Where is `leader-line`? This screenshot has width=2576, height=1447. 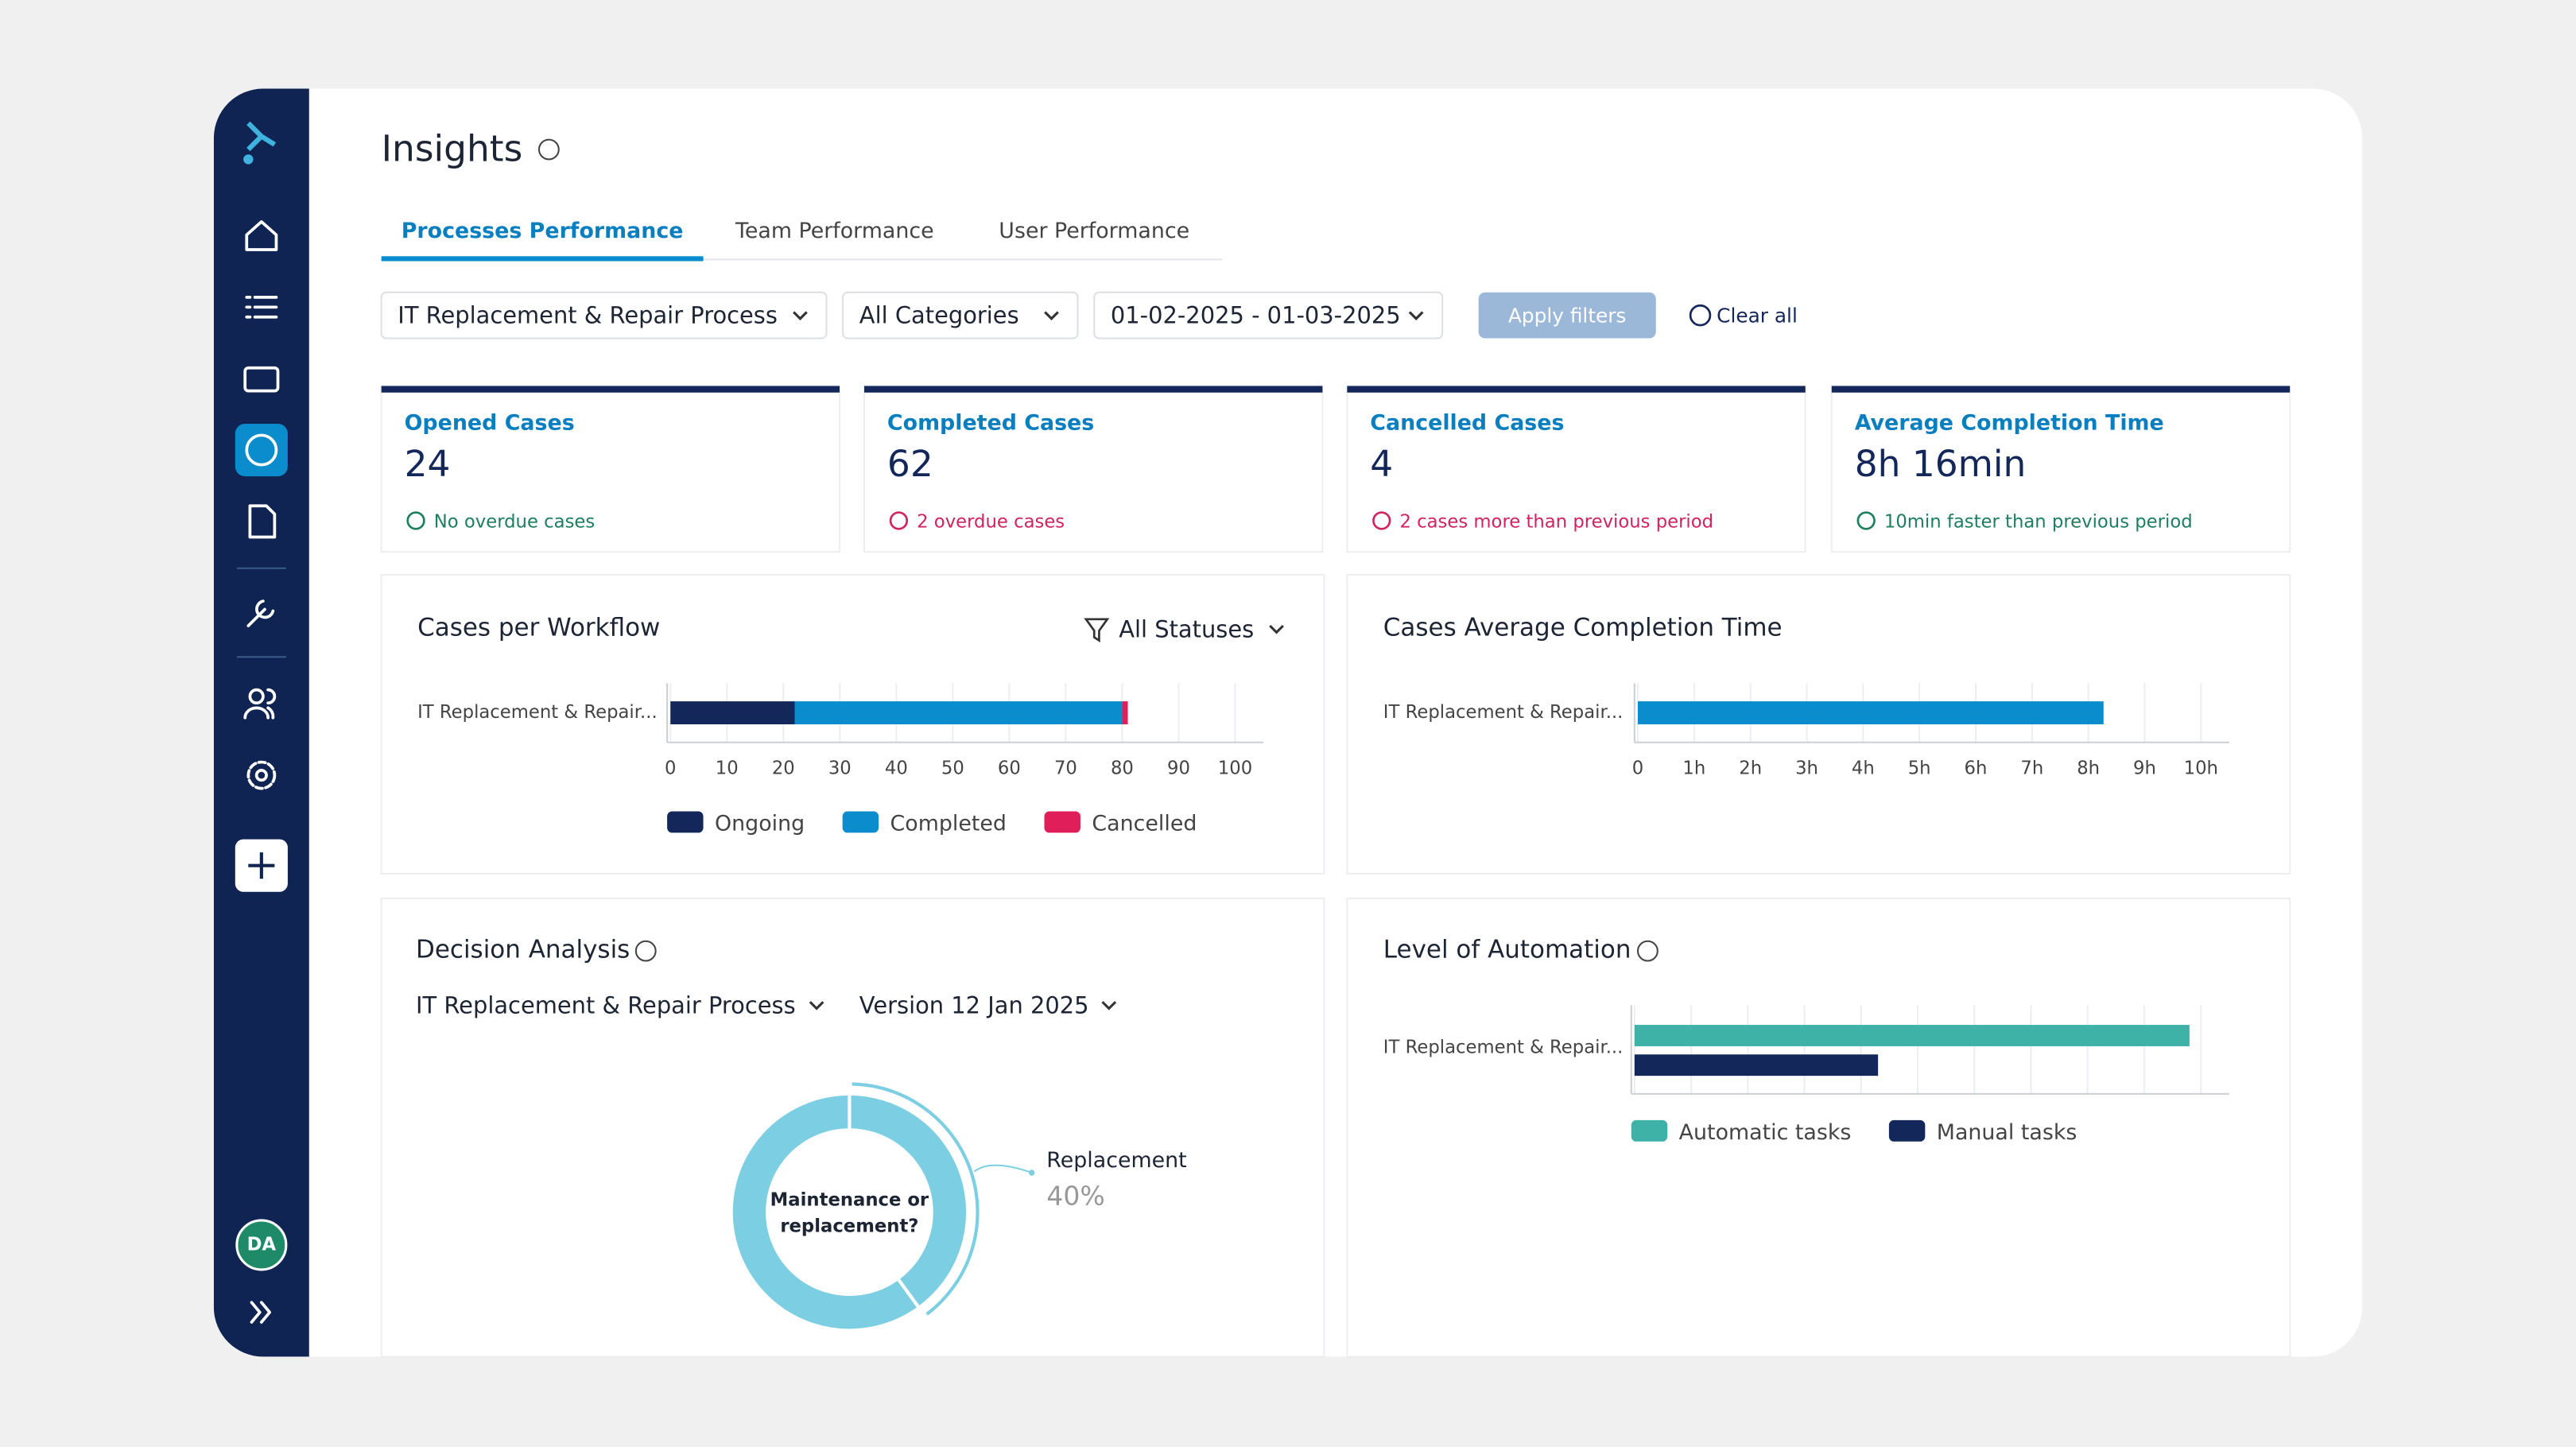
leader-line is located at coordinates (1003, 1169).